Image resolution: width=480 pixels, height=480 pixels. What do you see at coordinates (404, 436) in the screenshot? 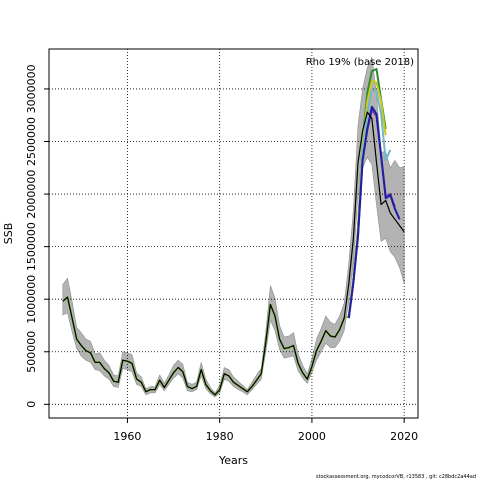
I see `x-tick-label-2020: 2020` at bounding box center [404, 436].